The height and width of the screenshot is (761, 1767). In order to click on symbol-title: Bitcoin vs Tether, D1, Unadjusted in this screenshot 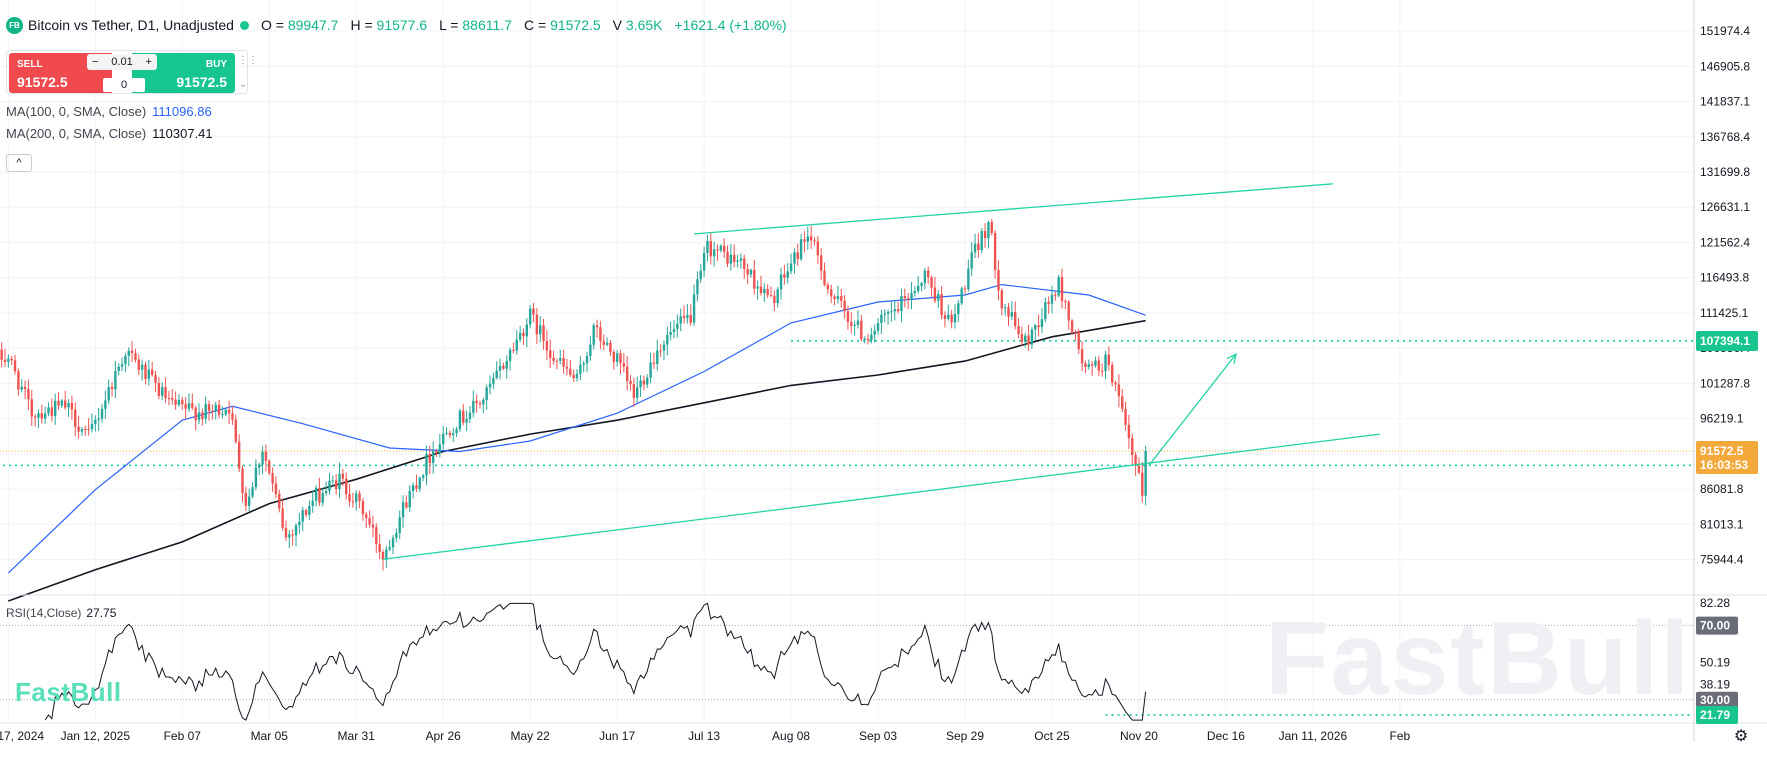, I will do `click(131, 25)`.